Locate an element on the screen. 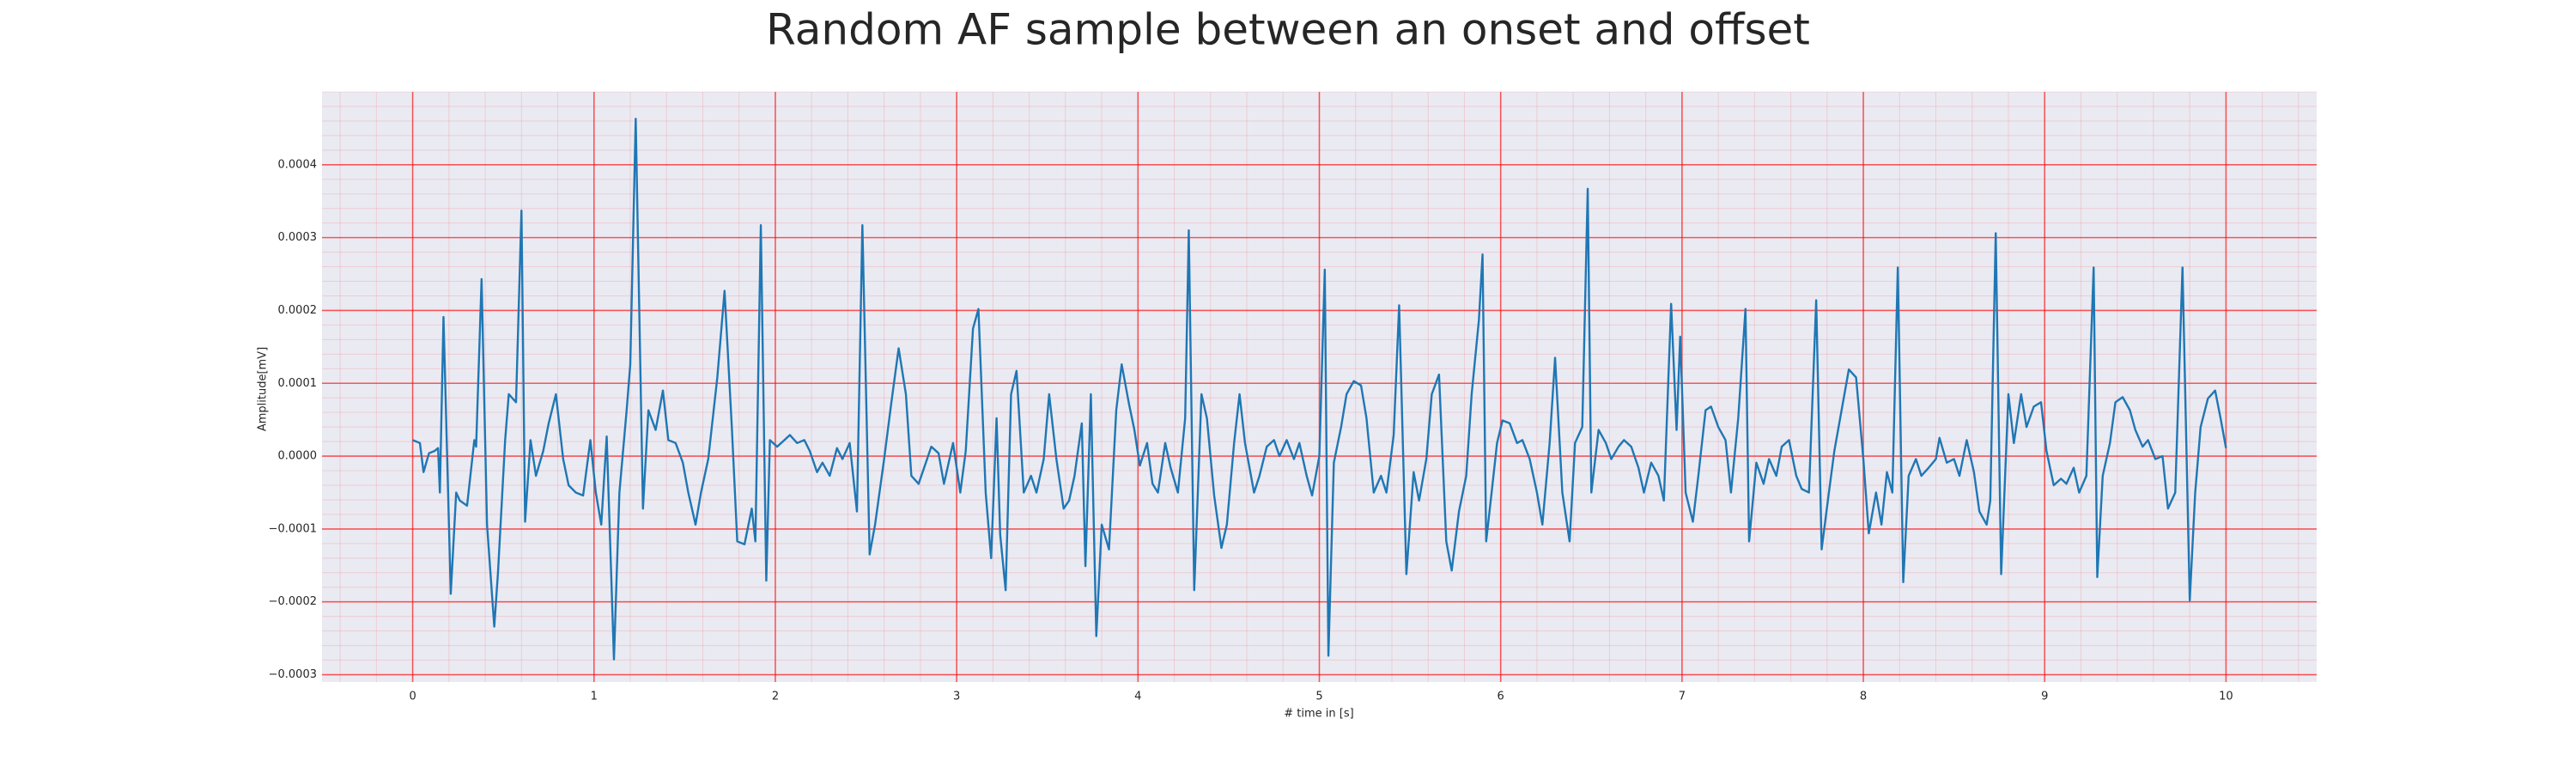  x-tick-label: 7 is located at coordinates (1682, 697).